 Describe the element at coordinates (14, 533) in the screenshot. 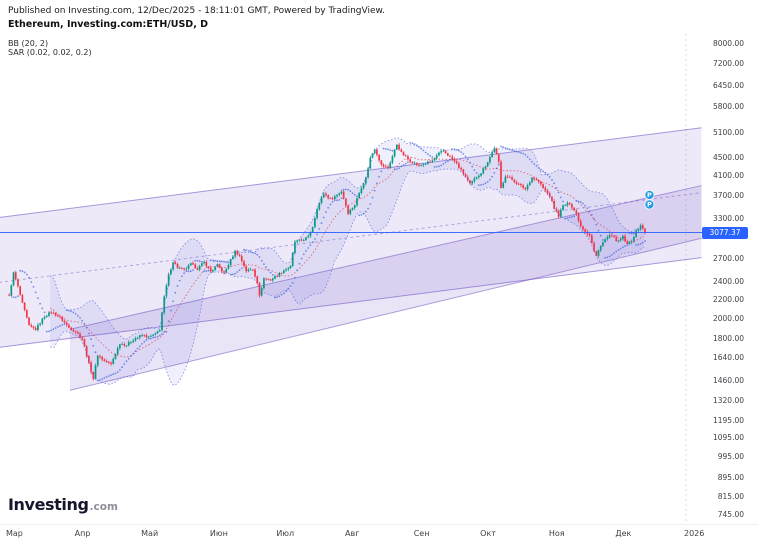

I see `time-axis-month-label: Мар` at that location.